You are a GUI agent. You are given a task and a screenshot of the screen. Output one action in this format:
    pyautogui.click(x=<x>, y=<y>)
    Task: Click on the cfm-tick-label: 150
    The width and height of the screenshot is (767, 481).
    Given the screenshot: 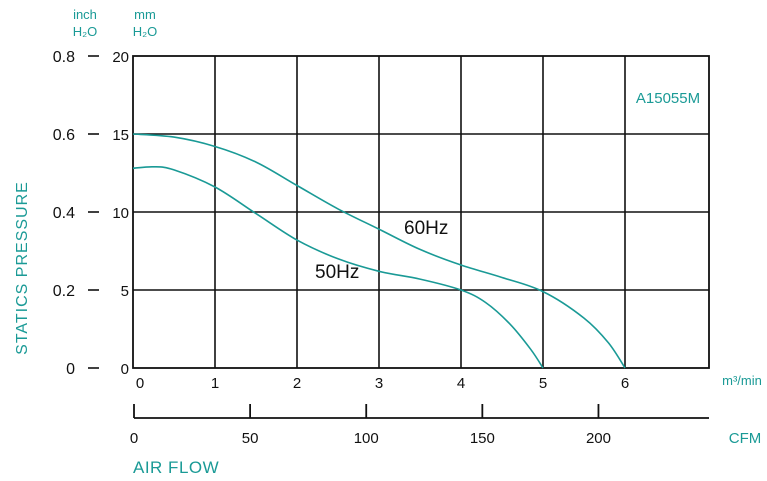 What is the action you would take?
    pyautogui.click(x=482, y=438)
    